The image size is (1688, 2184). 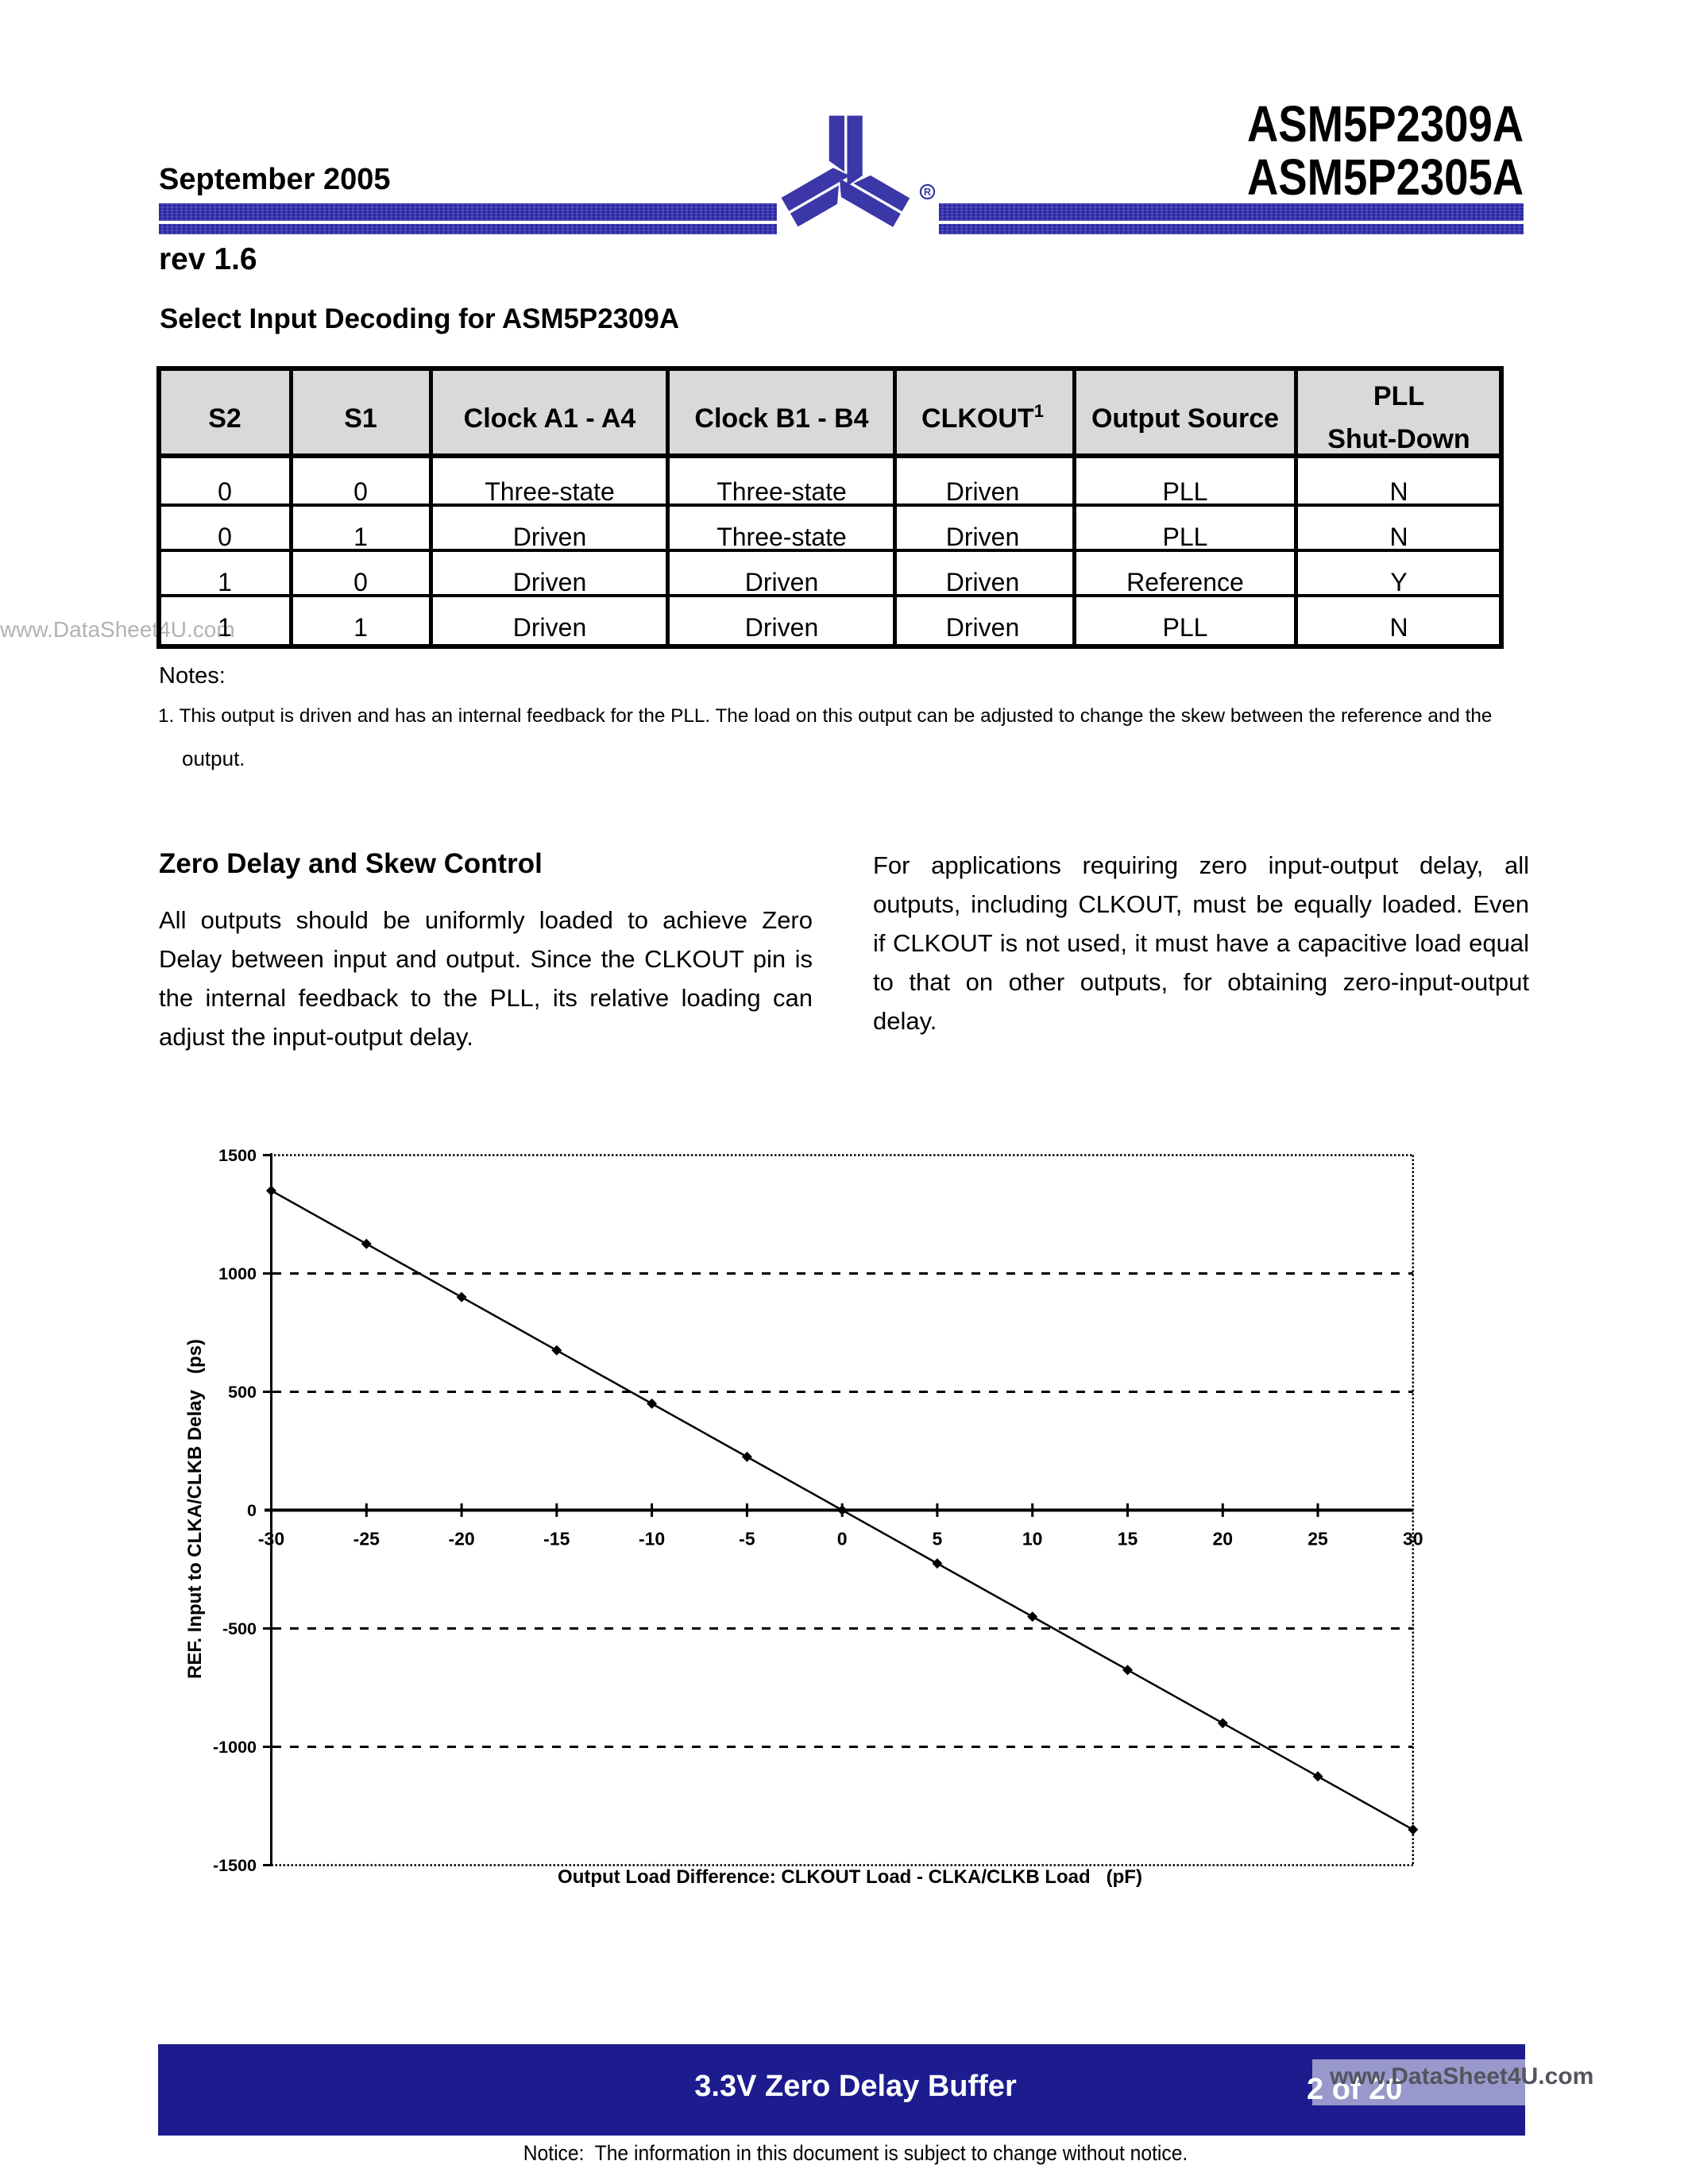 I want to click on svg-text: -5, so click(x=747, y=1539).